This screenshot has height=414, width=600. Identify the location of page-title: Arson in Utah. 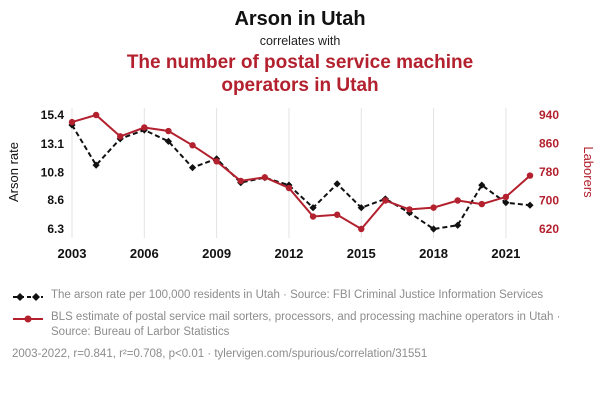
(300, 19).